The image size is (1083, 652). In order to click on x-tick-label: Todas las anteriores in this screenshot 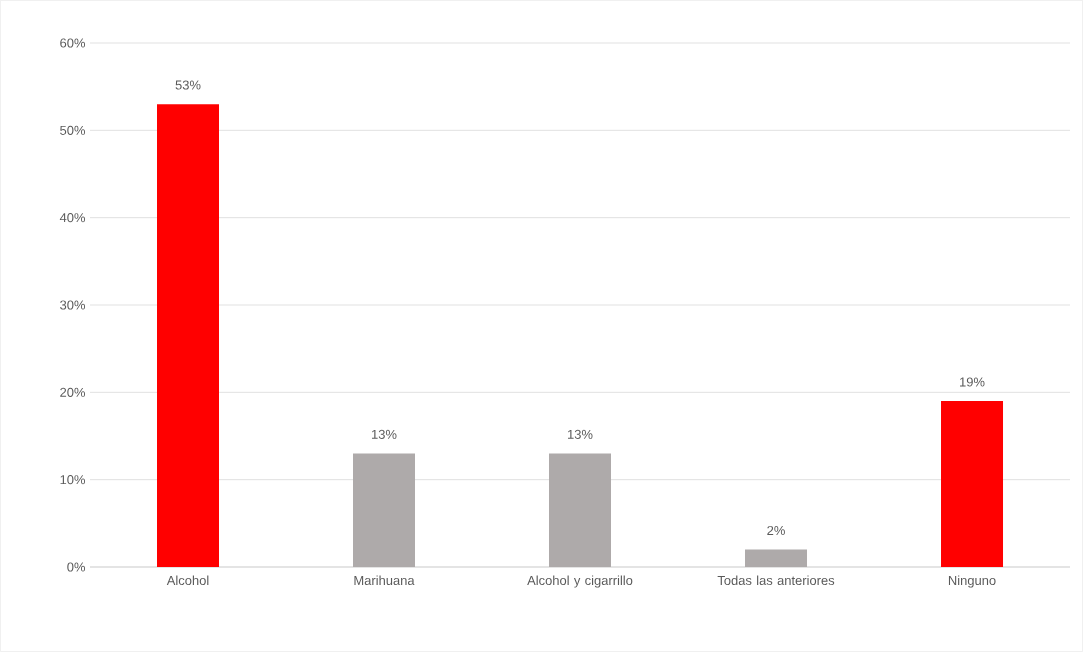, I will do `click(776, 580)`.